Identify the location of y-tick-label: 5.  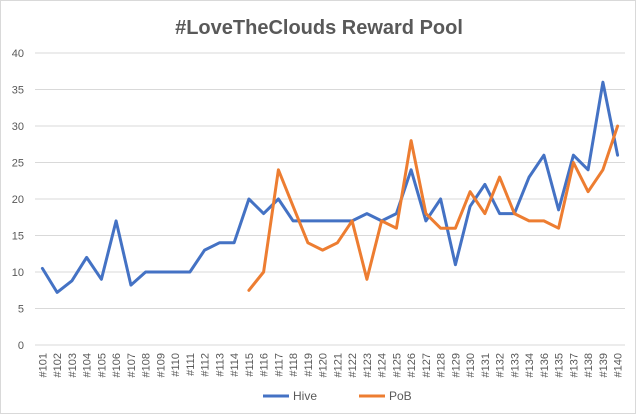
(21, 310).